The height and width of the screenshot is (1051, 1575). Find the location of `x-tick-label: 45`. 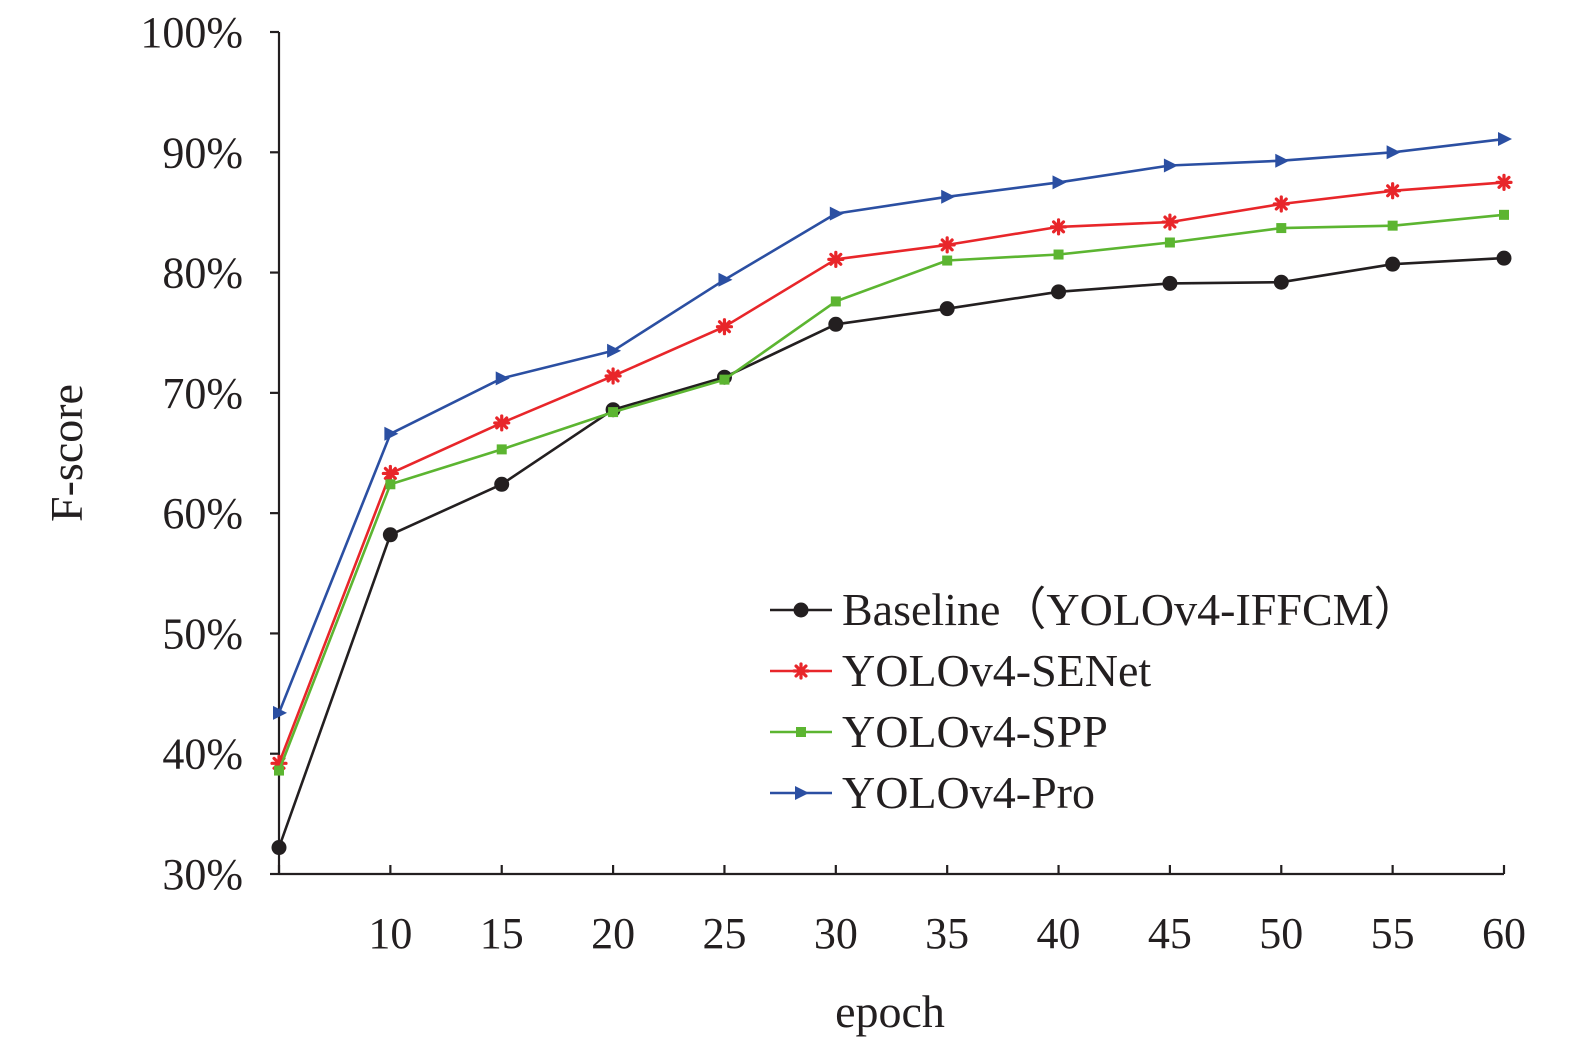

x-tick-label: 45 is located at coordinates (1170, 933).